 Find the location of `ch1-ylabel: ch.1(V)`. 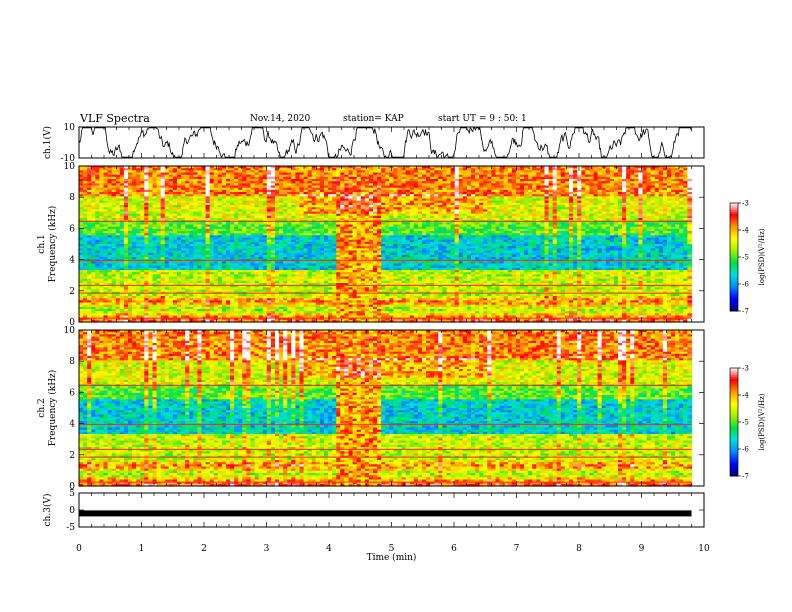

ch1-ylabel: ch.1(V) is located at coordinates (47, 142).